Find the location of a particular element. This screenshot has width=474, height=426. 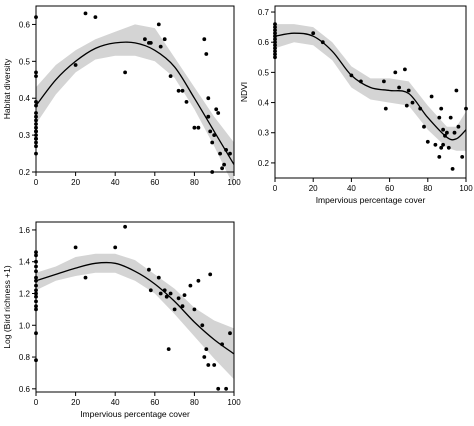

ndvi-x-tick-label: 0 is located at coordinates (275, 188).